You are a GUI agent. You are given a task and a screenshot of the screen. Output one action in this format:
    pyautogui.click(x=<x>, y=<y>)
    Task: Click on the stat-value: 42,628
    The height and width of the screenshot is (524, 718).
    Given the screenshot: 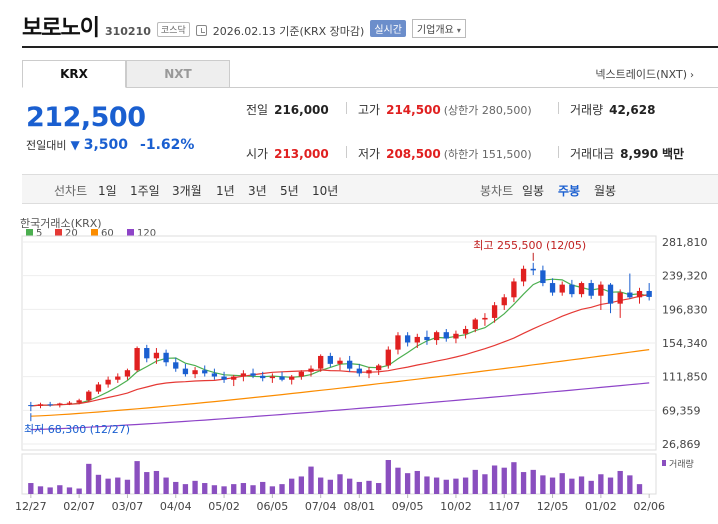 What is the action you would take?
    pyautogui.click(x=632, y=110)
    